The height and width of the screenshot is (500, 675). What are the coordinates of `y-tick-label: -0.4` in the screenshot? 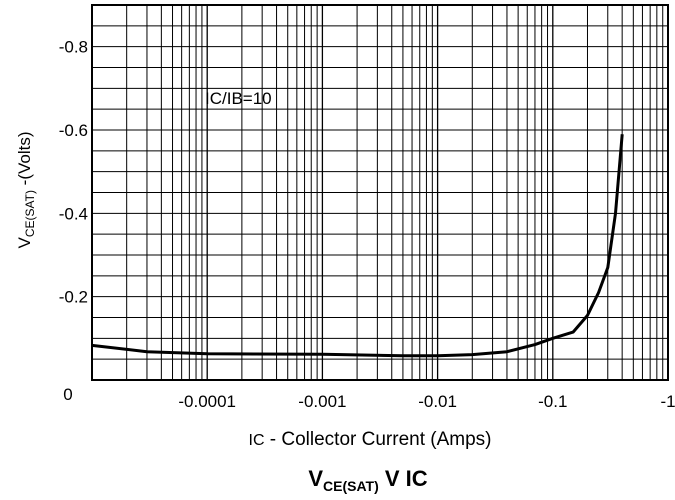 It's located at (73, 213).